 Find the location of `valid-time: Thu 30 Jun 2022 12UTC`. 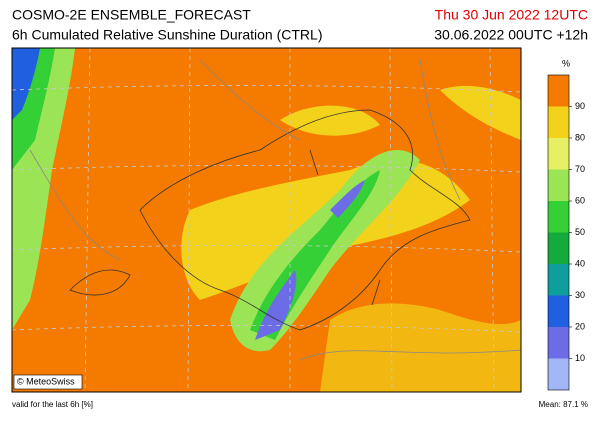

valid-time: Thu 30 Jun 2022 12UTC is located at coordinates (511, 15).